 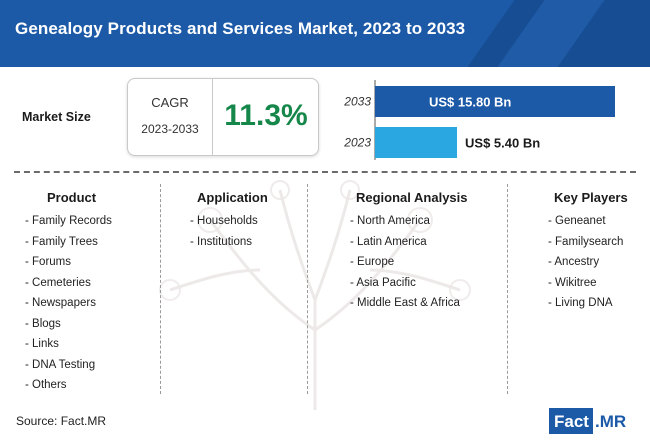 I want to click on regional-heading: Regional Analysis, so click(x=412, y=197).